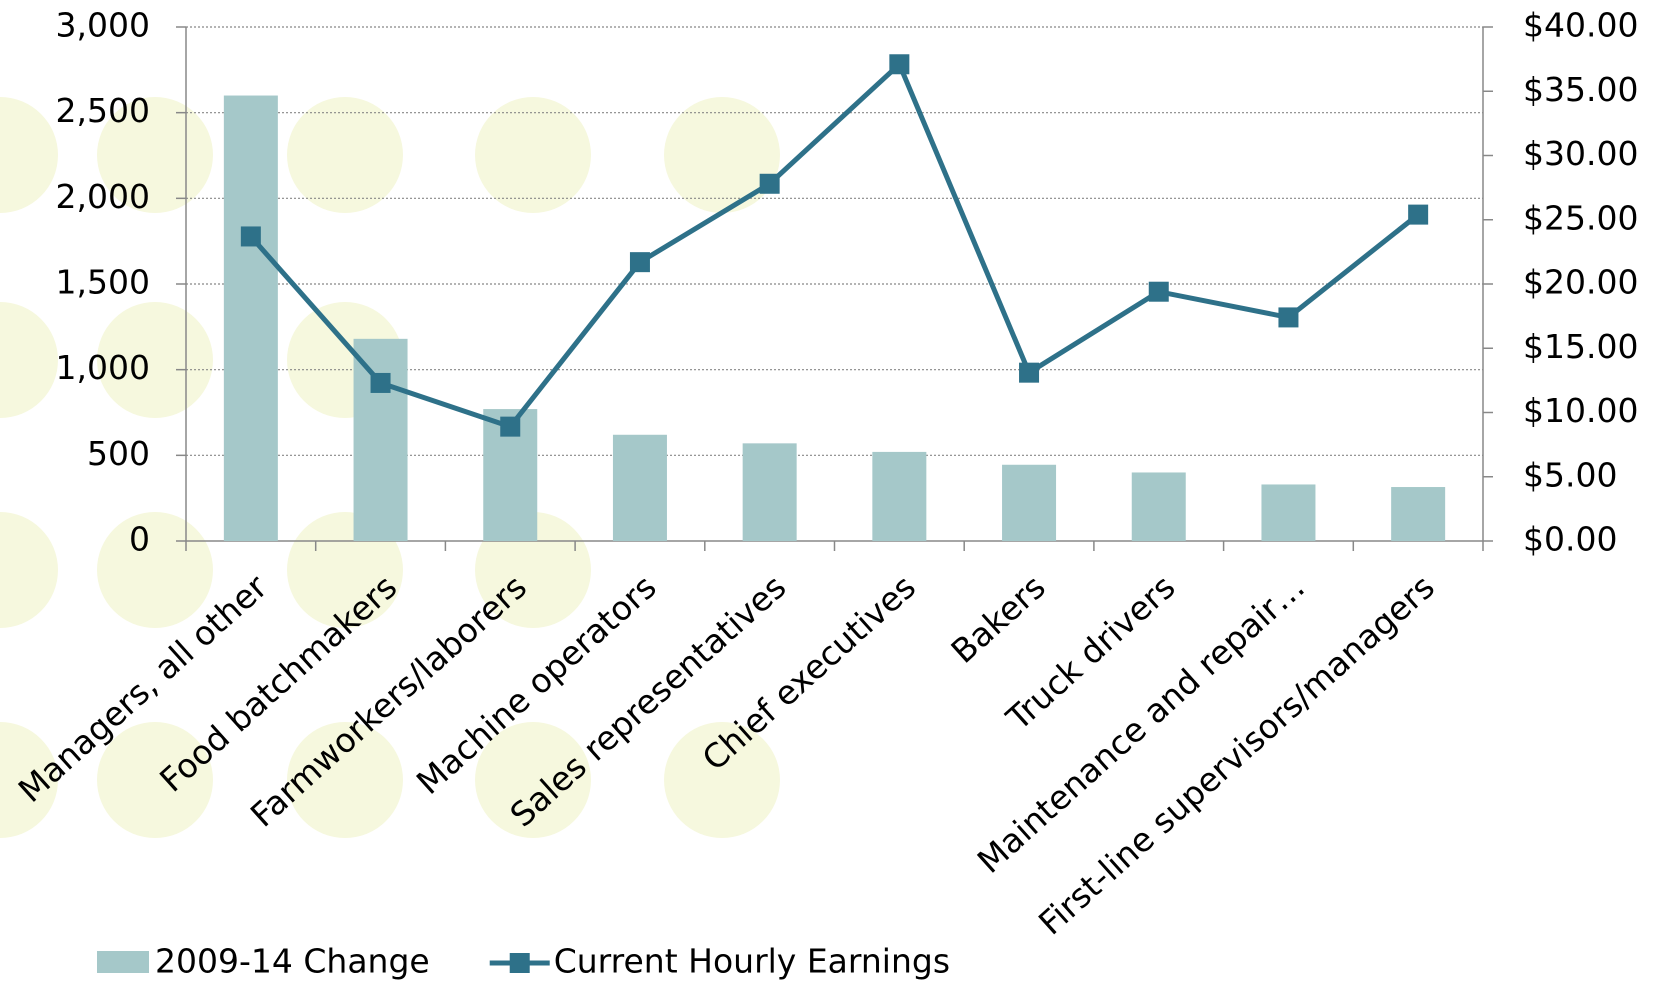 The height and width of the screenshot is (981, 1655). What do you see at coordinates (103, 196) in the screenshot?
I see `y-tick-label: 2,000` at bounding box center [103, 196].